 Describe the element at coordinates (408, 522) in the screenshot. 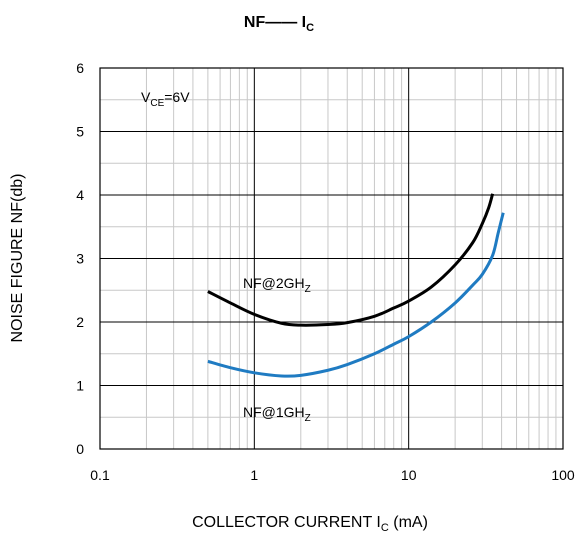

I see `x-axis-label-unit: (mA)` at that location.